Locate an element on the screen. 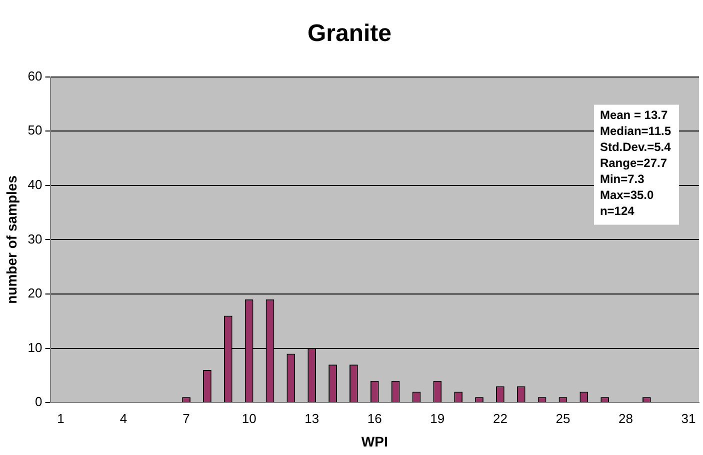 Image resolution: width=703 pixels, height=455 pixels. y-tick-label: 50 is located at coordinates (35, 130).